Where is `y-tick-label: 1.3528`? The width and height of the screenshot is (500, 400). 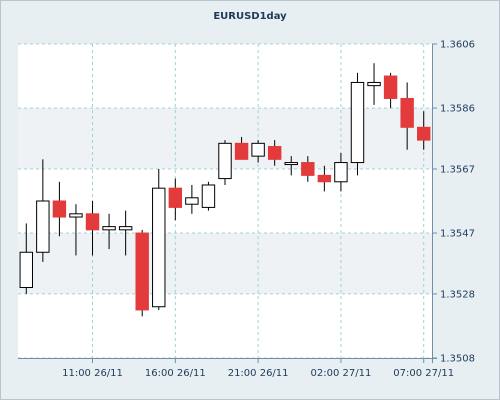
y-tick-label: 1.3528 is located at coordinates (457, 294).